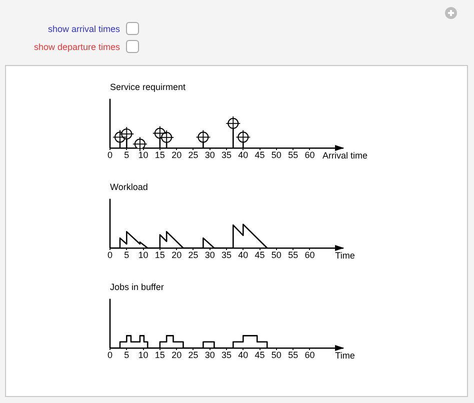 The height and width of the screenshot is (403, 474). I want to click on point, so click(140, 144).